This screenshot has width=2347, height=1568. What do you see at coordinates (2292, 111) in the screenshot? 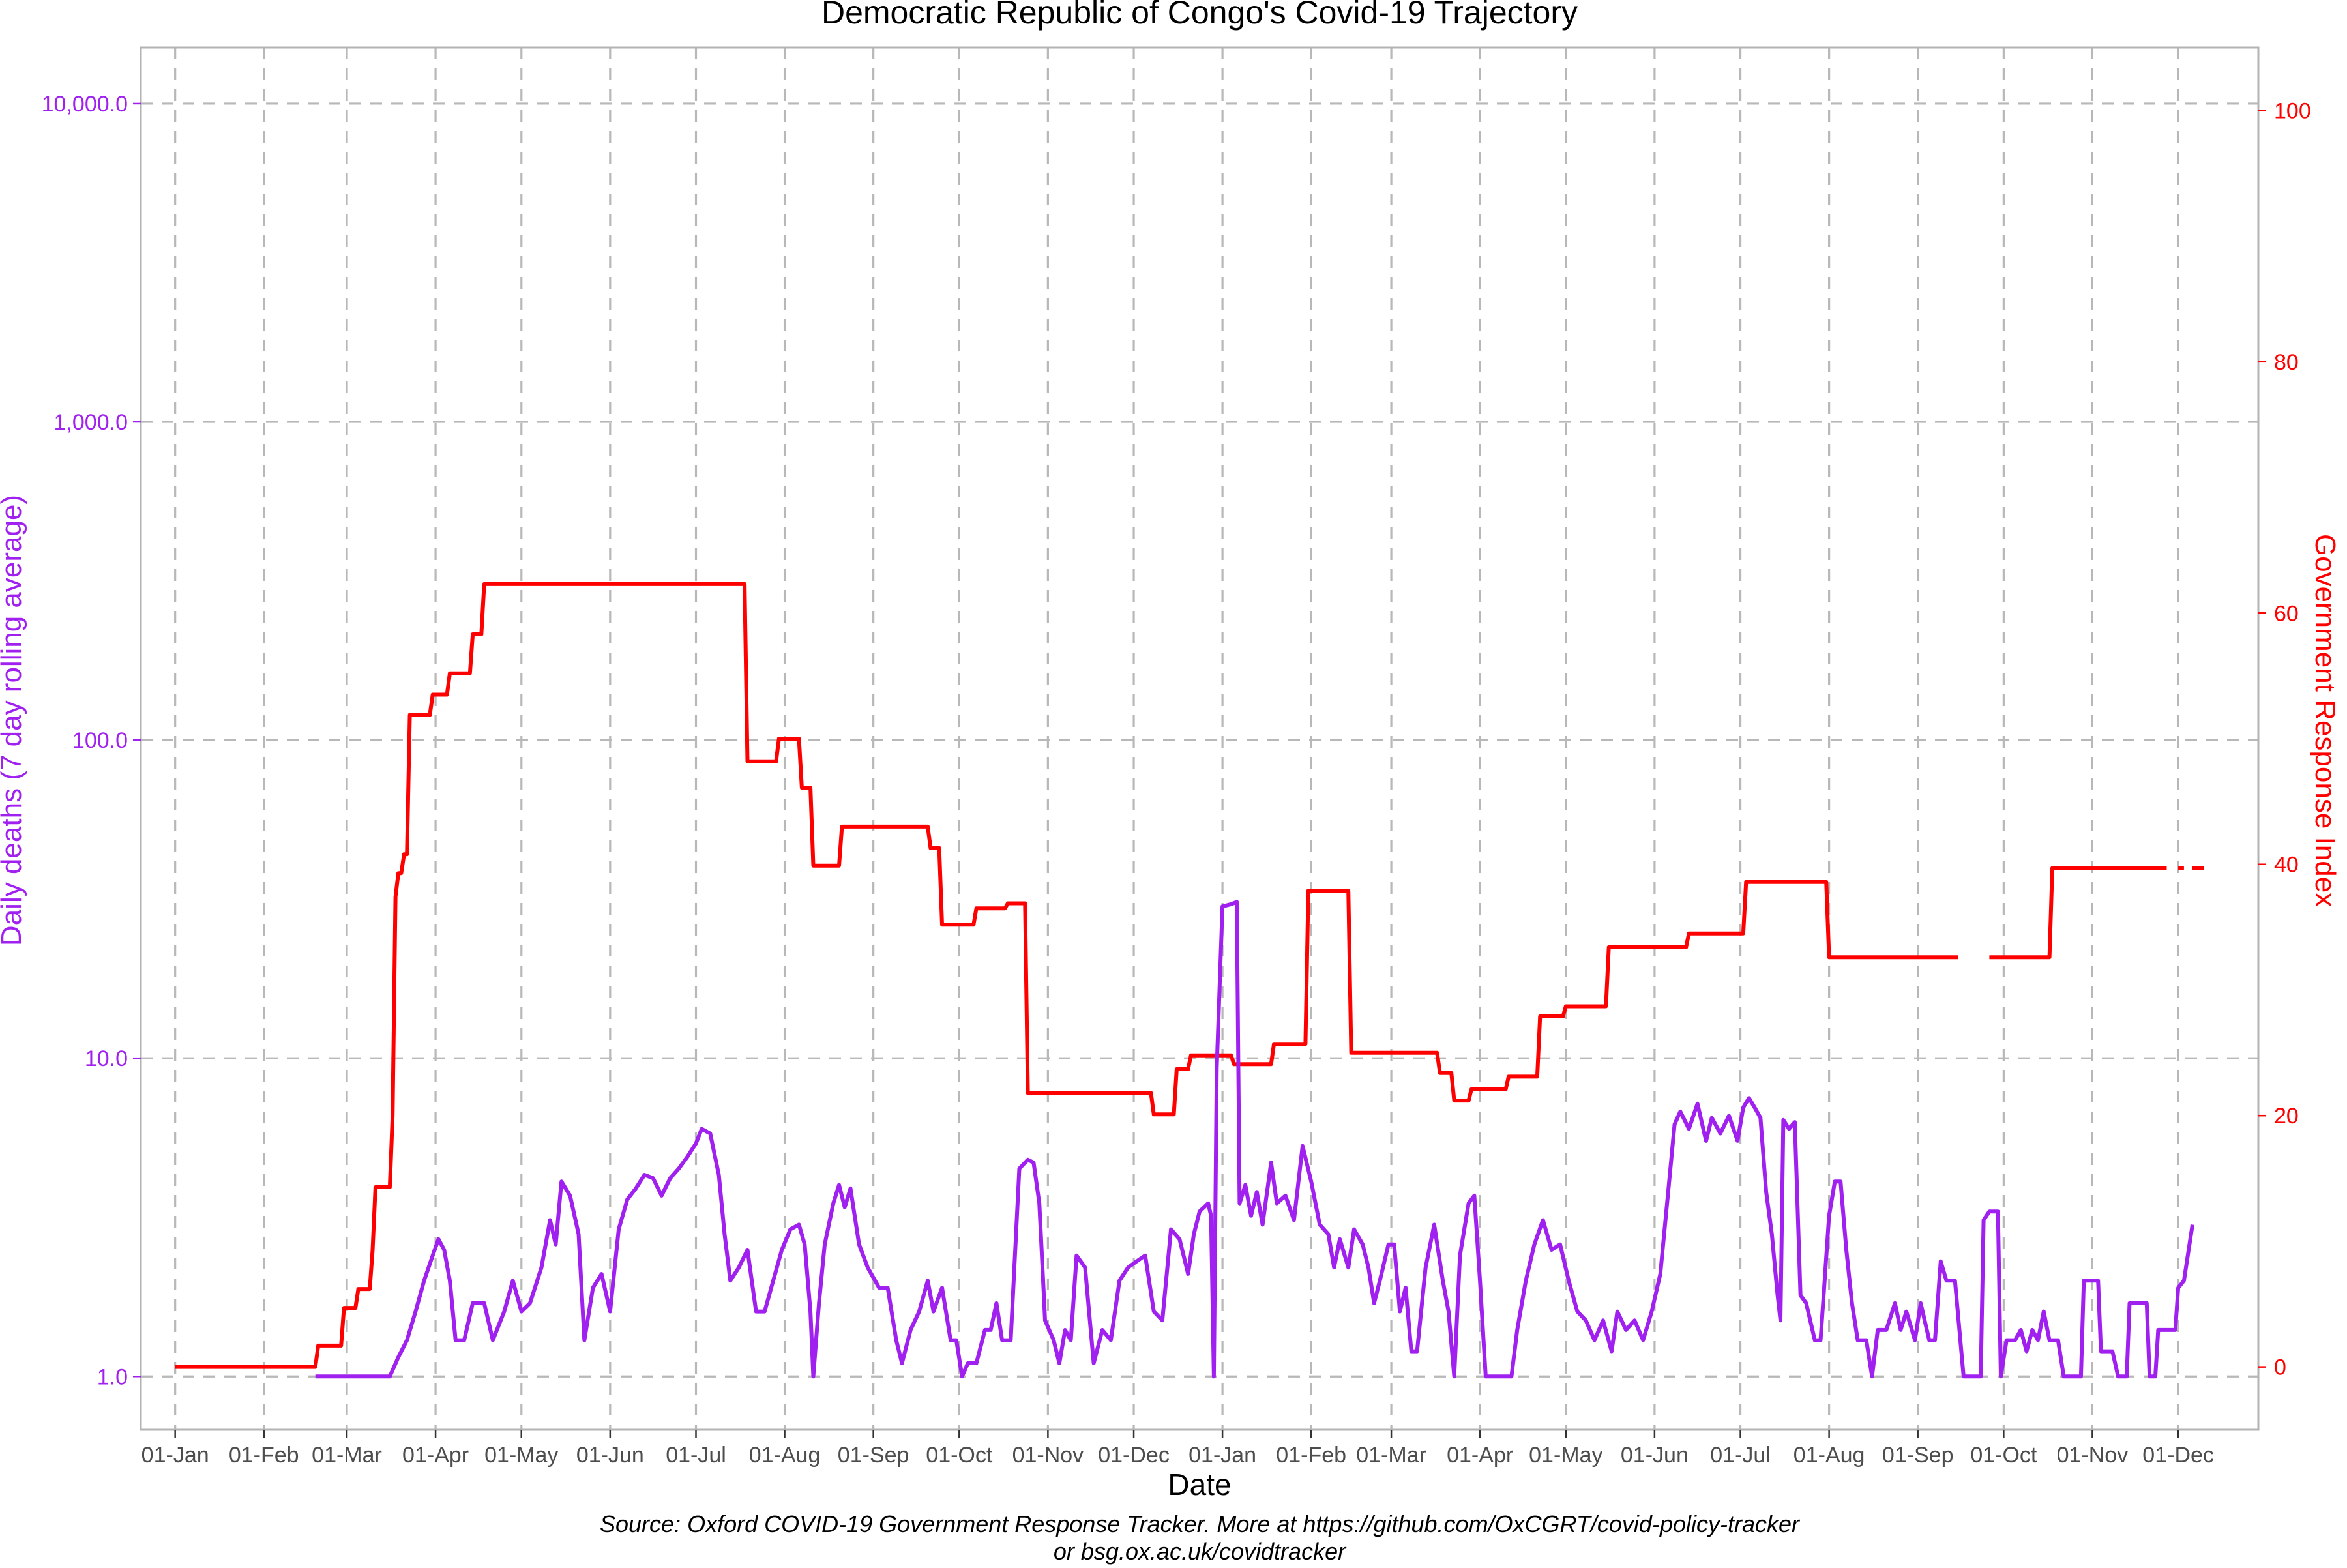
I see `y-right-tick-label: 100` at bounding box center [2292, 111].